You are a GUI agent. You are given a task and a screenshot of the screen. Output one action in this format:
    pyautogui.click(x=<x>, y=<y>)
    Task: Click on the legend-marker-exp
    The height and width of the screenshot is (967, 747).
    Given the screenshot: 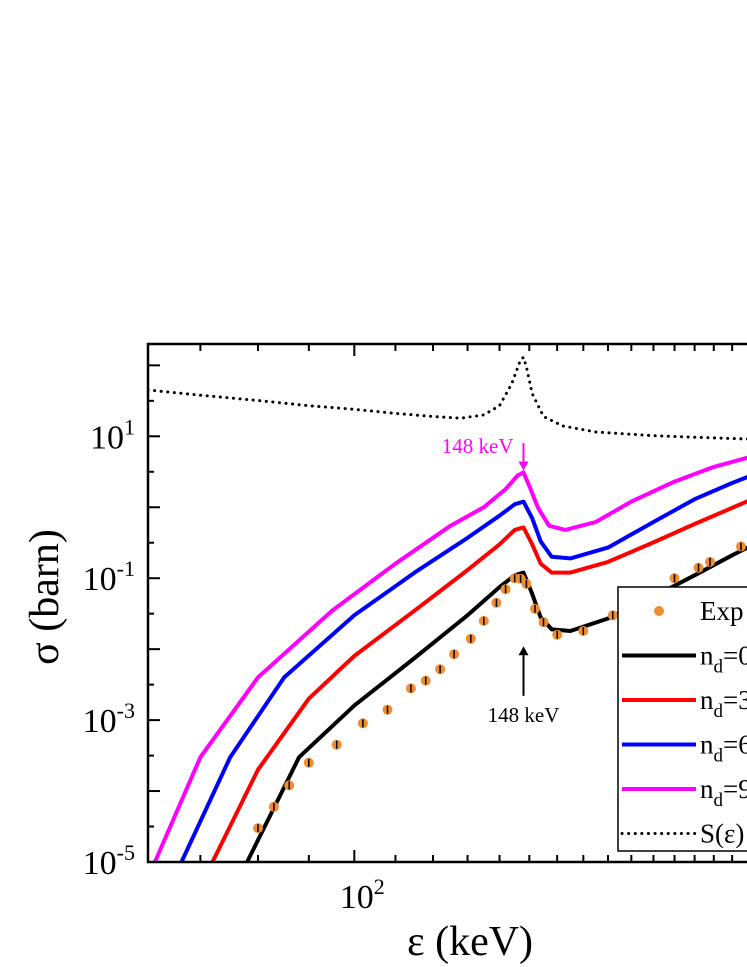 What is the action you would take?
    pyautogui.click(x=659, y=611)
    